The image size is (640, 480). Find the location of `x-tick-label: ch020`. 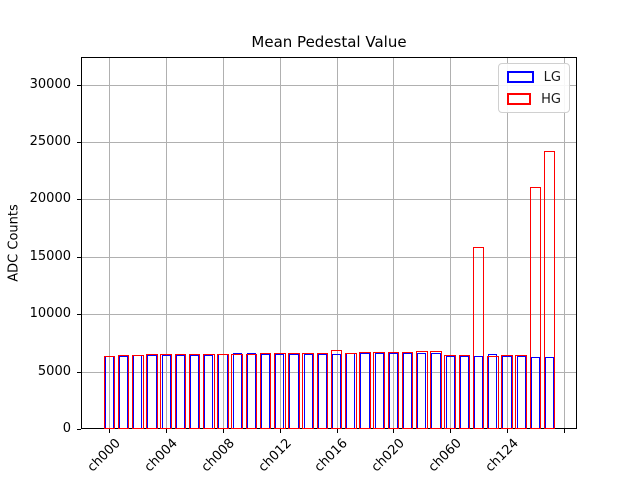

x-tick-label: ch020 is located at coordinates (388, 456).